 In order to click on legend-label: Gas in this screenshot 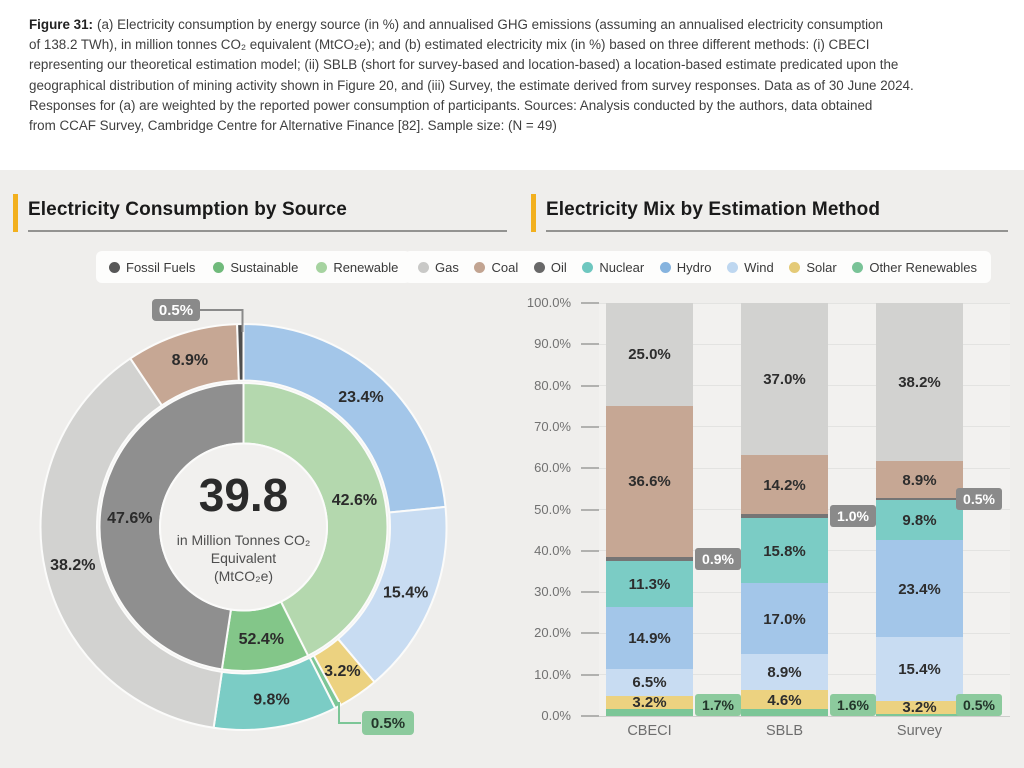, I will do `click(447, 267)`.